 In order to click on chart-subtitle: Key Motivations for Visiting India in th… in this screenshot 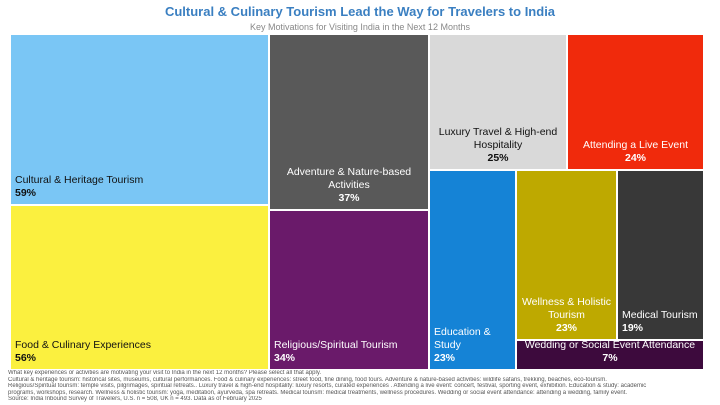, I will do `click(360, 27)`.